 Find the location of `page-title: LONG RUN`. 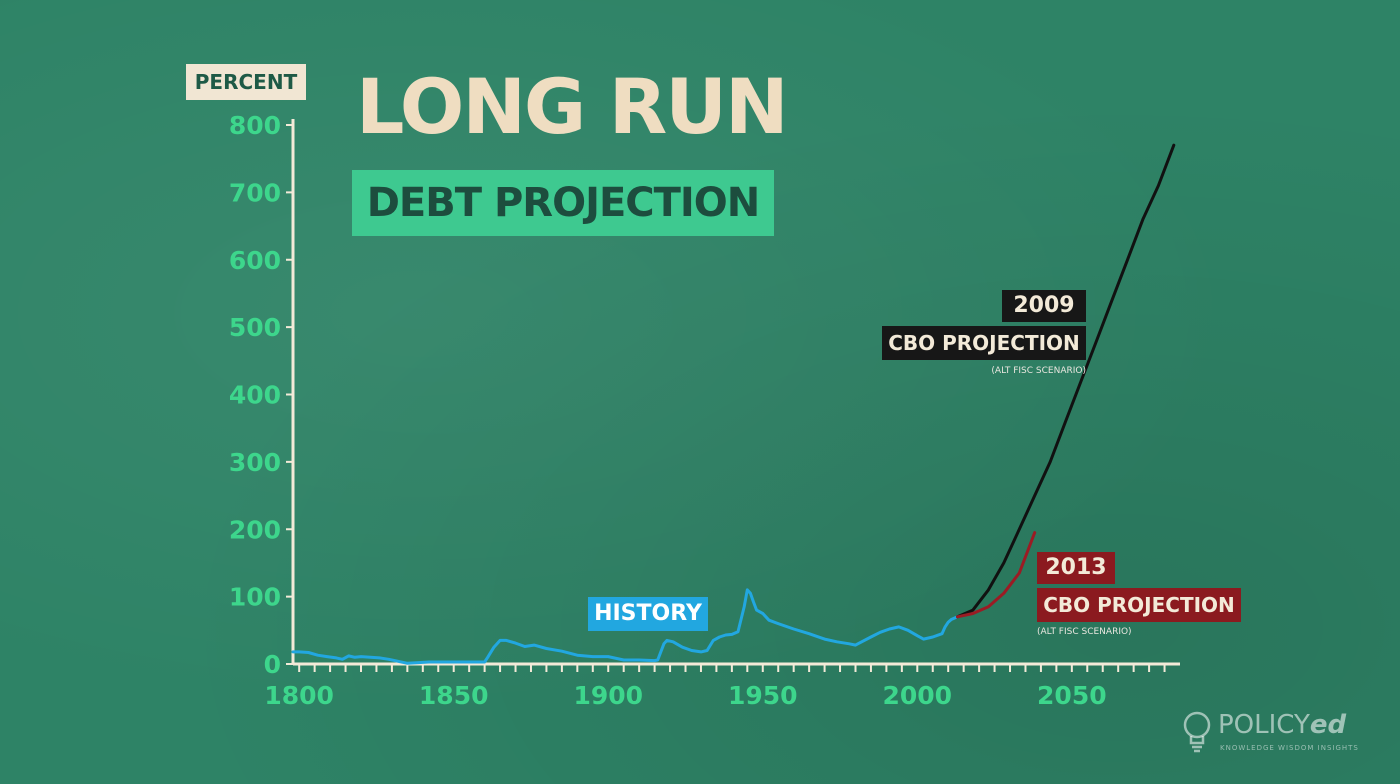

page-title: LONG RUN is located at coordinates (572, 106).